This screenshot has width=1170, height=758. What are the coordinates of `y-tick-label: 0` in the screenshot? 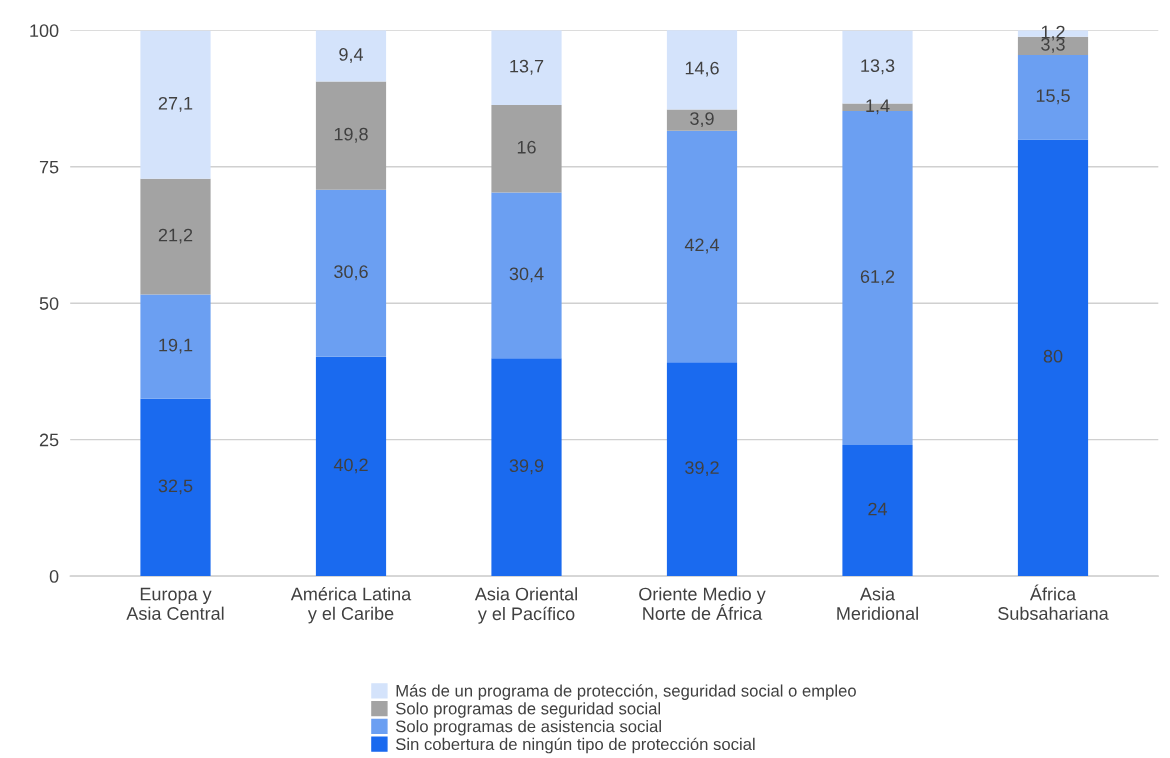 It's located at (54, 576).